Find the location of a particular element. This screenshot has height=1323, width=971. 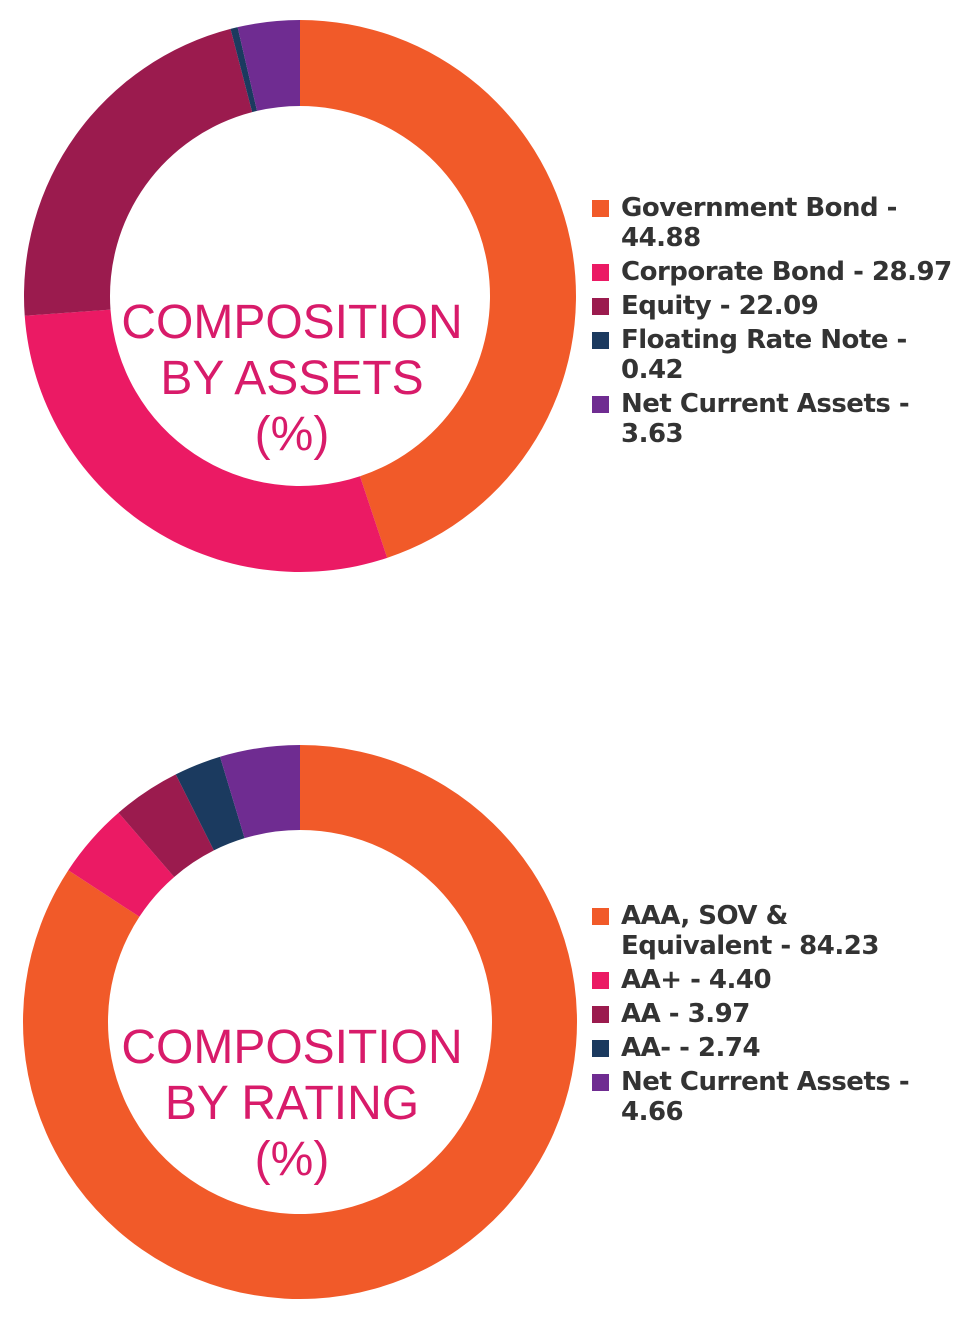

rating-center-title: COMPOSITION BY RATING (%) is located at coordinates (292, 1104).